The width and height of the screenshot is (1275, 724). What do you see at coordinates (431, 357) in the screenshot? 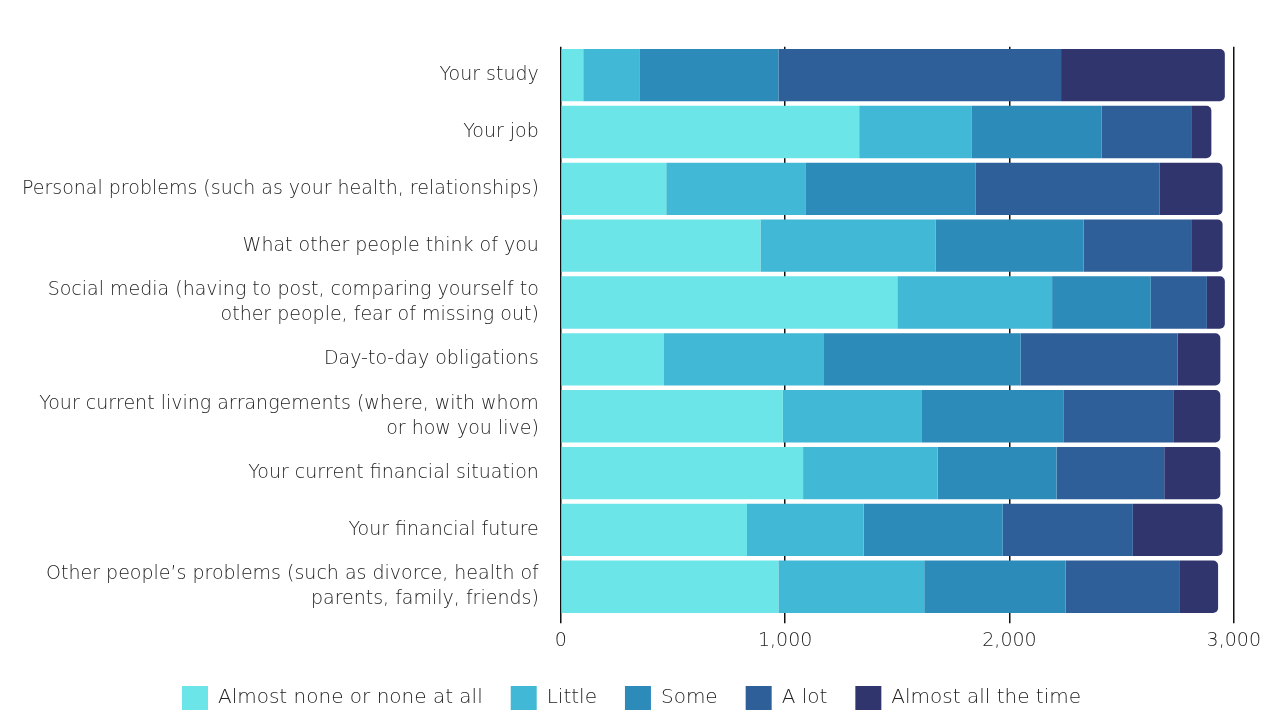
I see `y-tick-label: Day-to-day obligations` at bounding box center [431, 357].